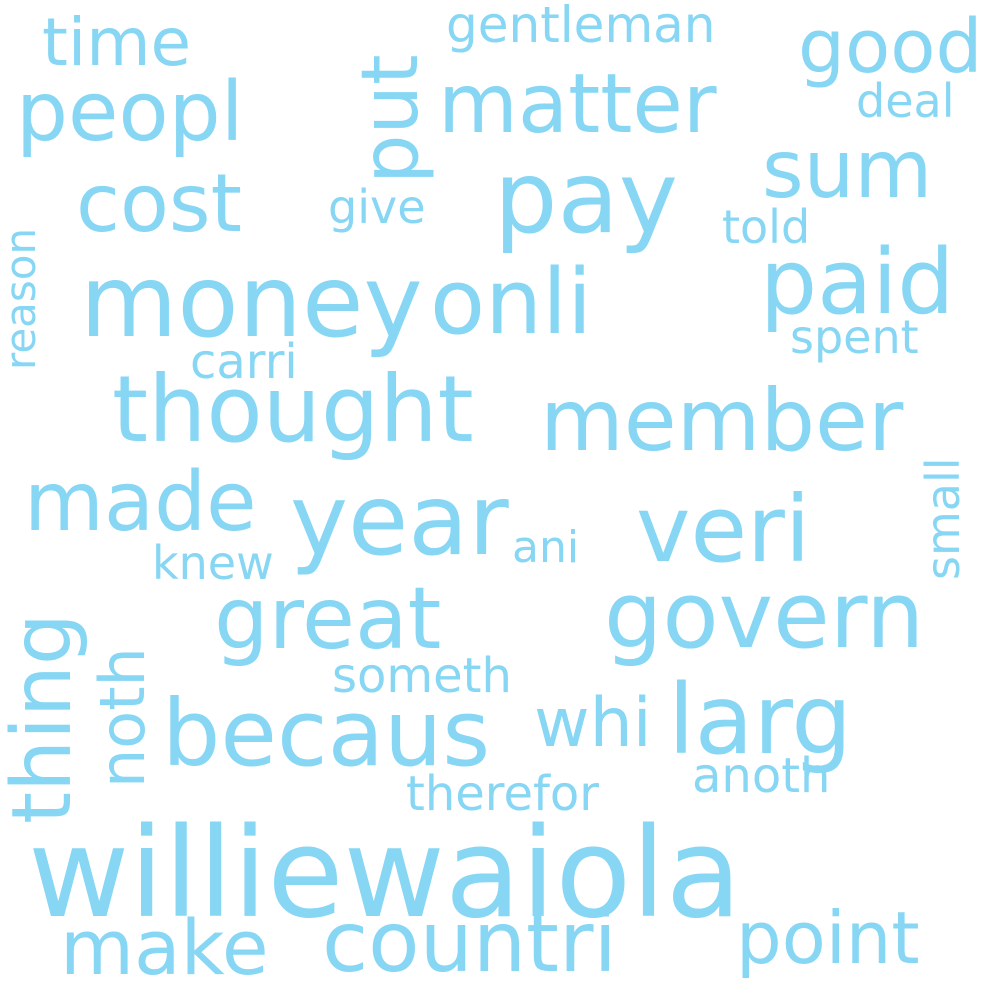 This screenshot has width=1000, height=1000. I want to click on word: noth, so click(122, 717).